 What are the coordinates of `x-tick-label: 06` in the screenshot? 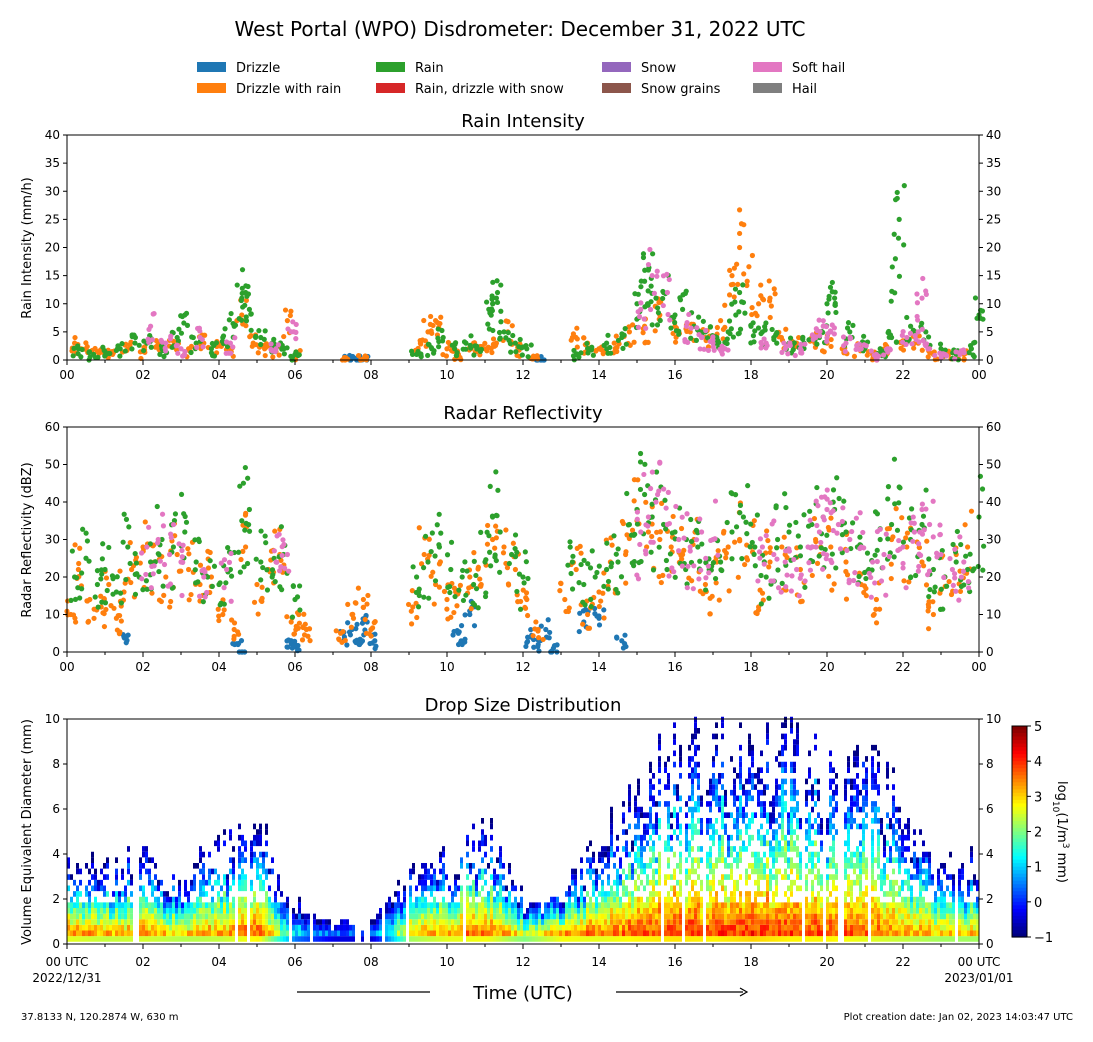 It's located at (294, 375).